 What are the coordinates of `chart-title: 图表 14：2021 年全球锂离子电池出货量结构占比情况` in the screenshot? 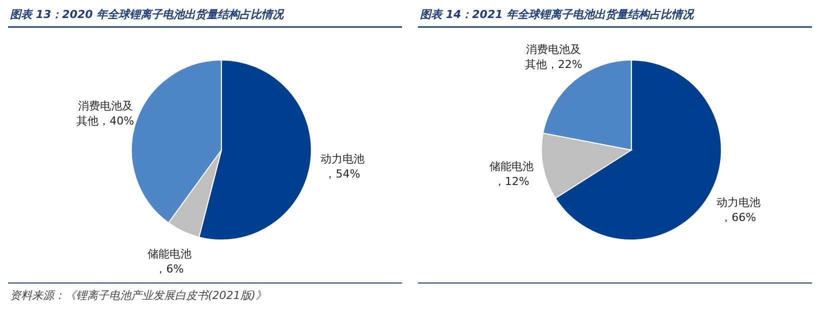 It's located at (557, 14).